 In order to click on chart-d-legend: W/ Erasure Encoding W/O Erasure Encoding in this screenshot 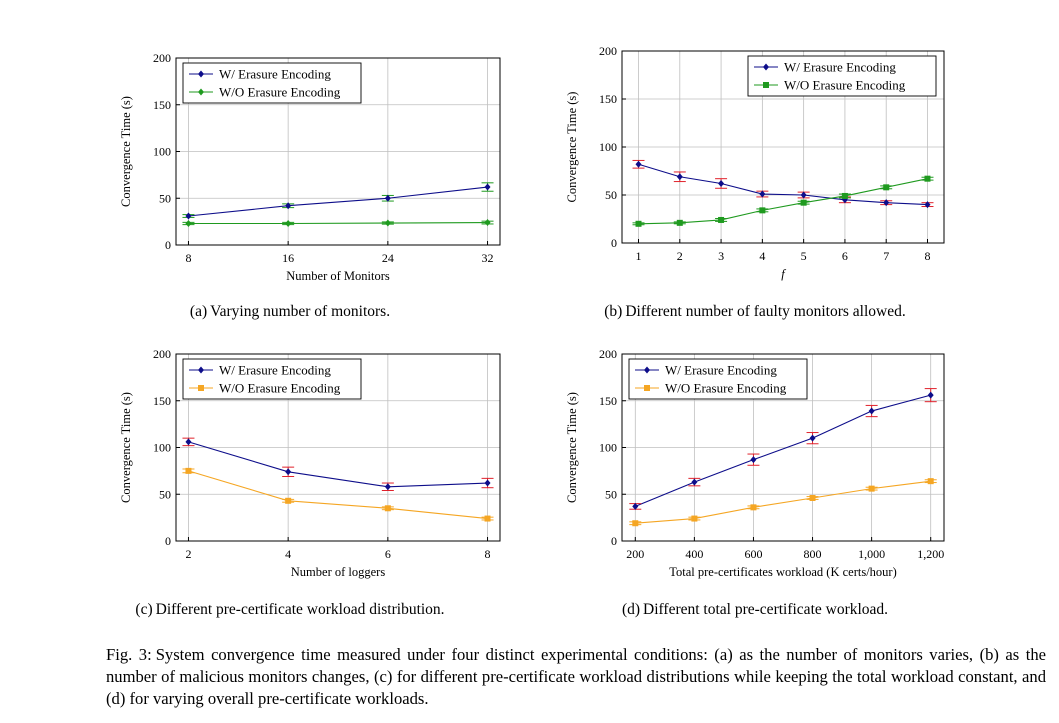, I will do `click(718, 379)`.